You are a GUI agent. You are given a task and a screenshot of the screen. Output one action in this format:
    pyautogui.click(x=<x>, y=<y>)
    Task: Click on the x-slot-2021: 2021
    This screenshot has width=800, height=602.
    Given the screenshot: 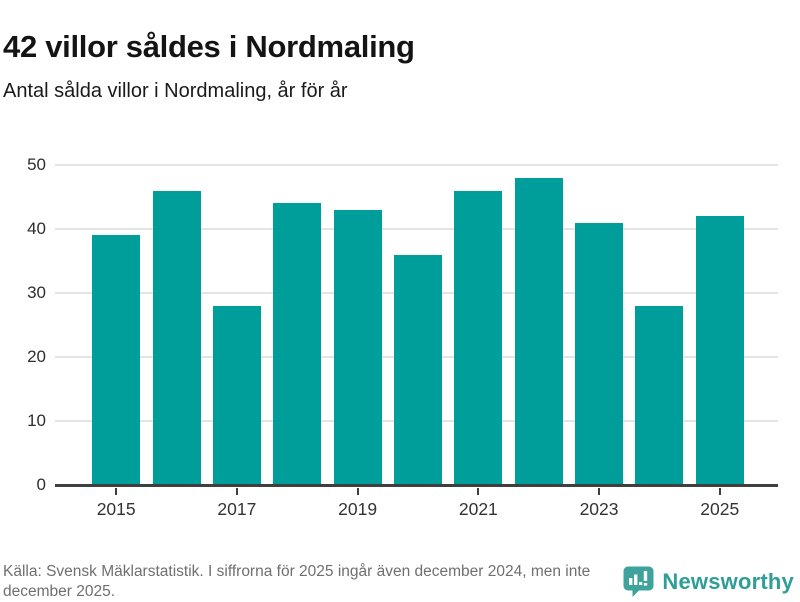 What is the action you would take?
    pyautogui.click(x=478, y=504)
    